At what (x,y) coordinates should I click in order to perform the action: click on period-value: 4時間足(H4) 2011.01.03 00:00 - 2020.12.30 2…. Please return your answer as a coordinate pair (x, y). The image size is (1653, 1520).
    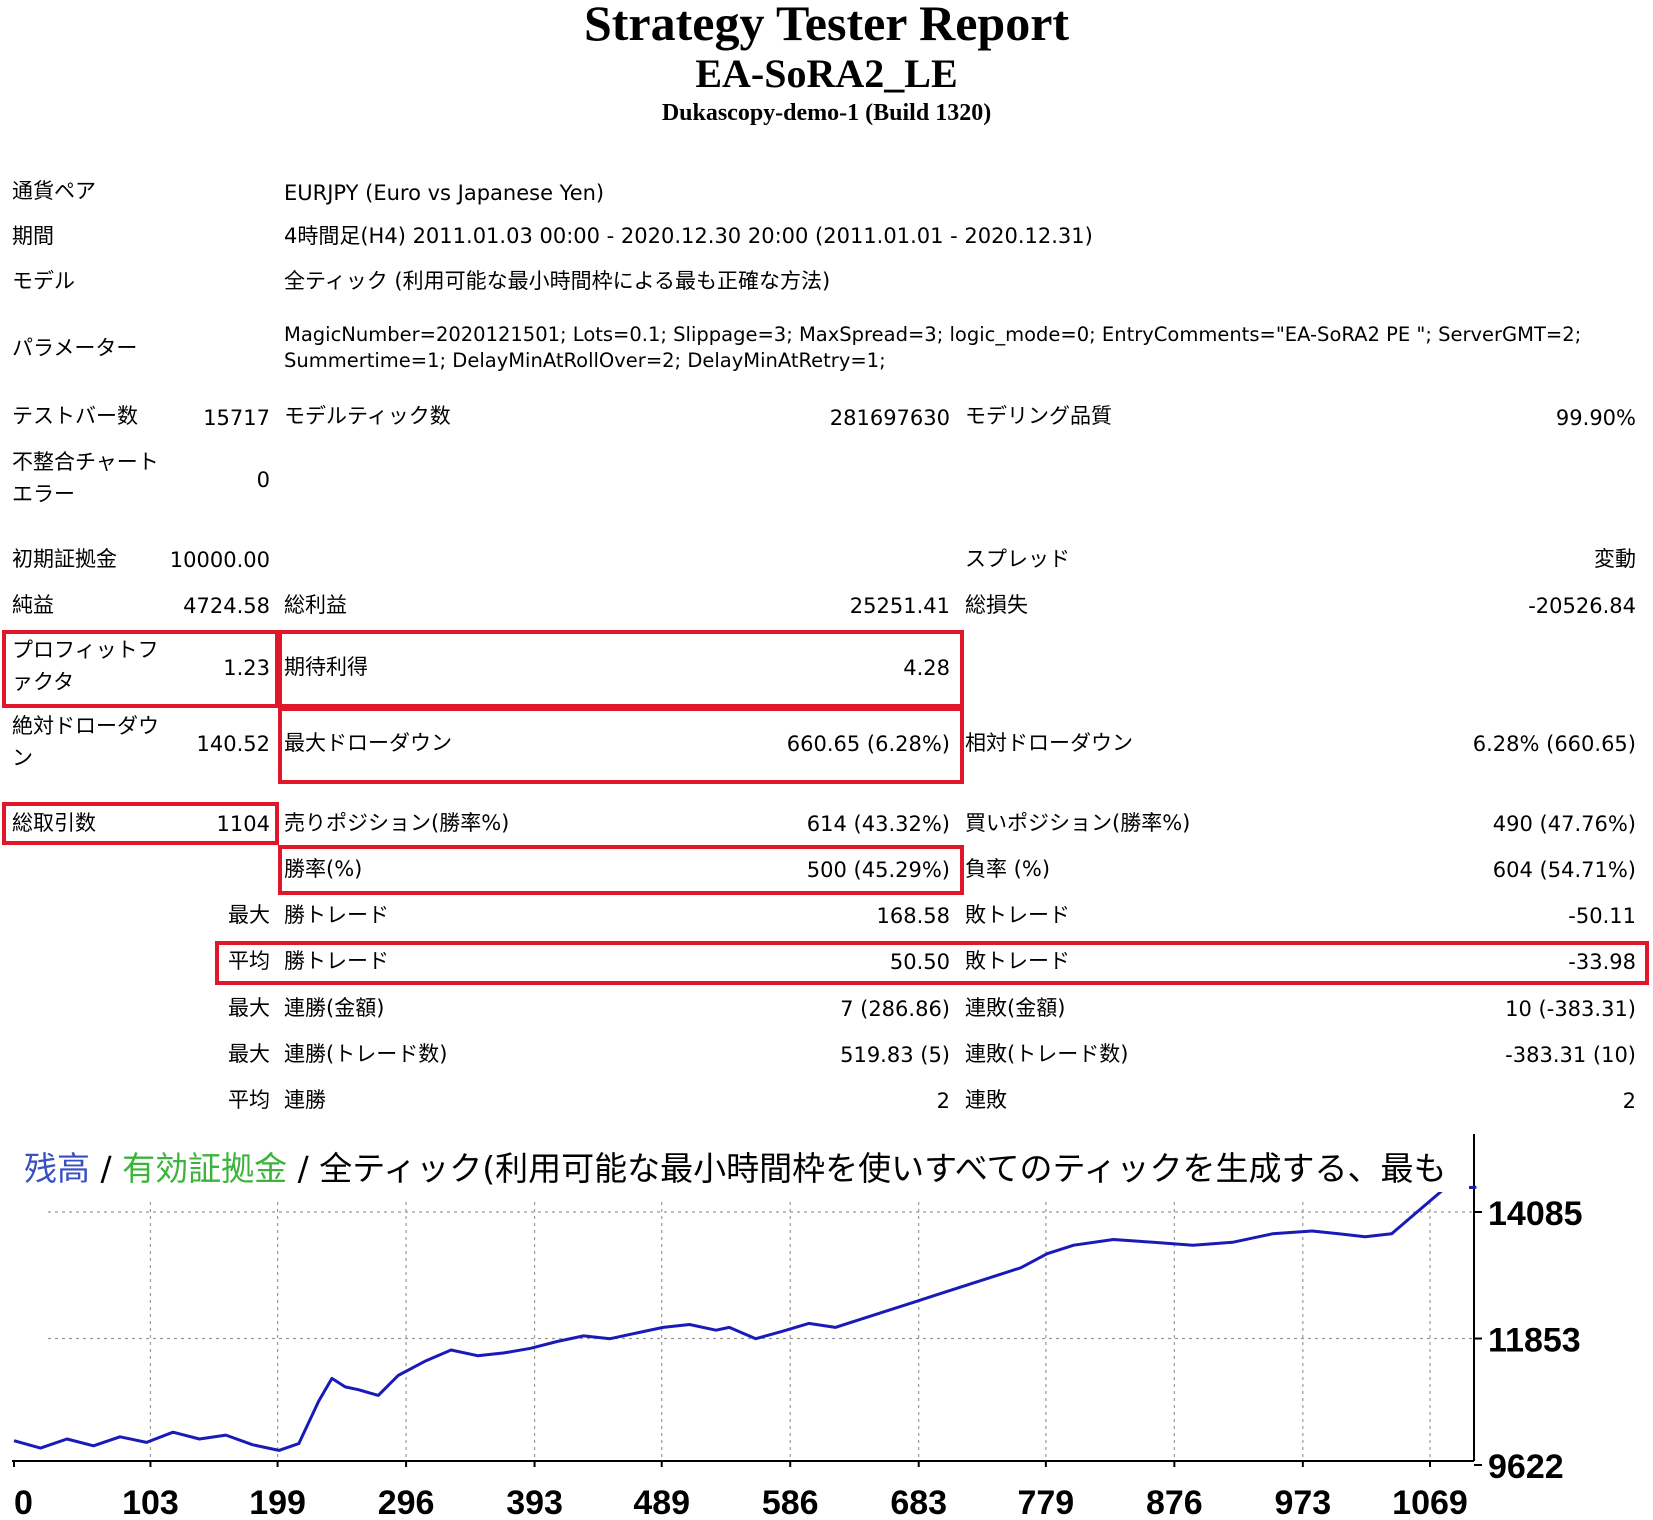
    Looking at the image, I should click on (688, 236).